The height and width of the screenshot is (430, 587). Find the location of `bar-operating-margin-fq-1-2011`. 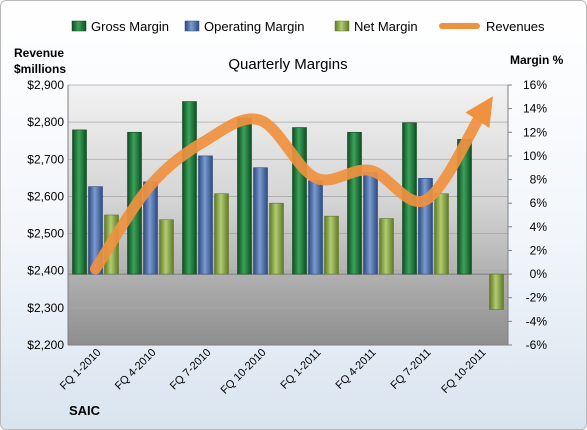

bar-operating-margin-fq-1-2011 is located at coordinates (315, 227).